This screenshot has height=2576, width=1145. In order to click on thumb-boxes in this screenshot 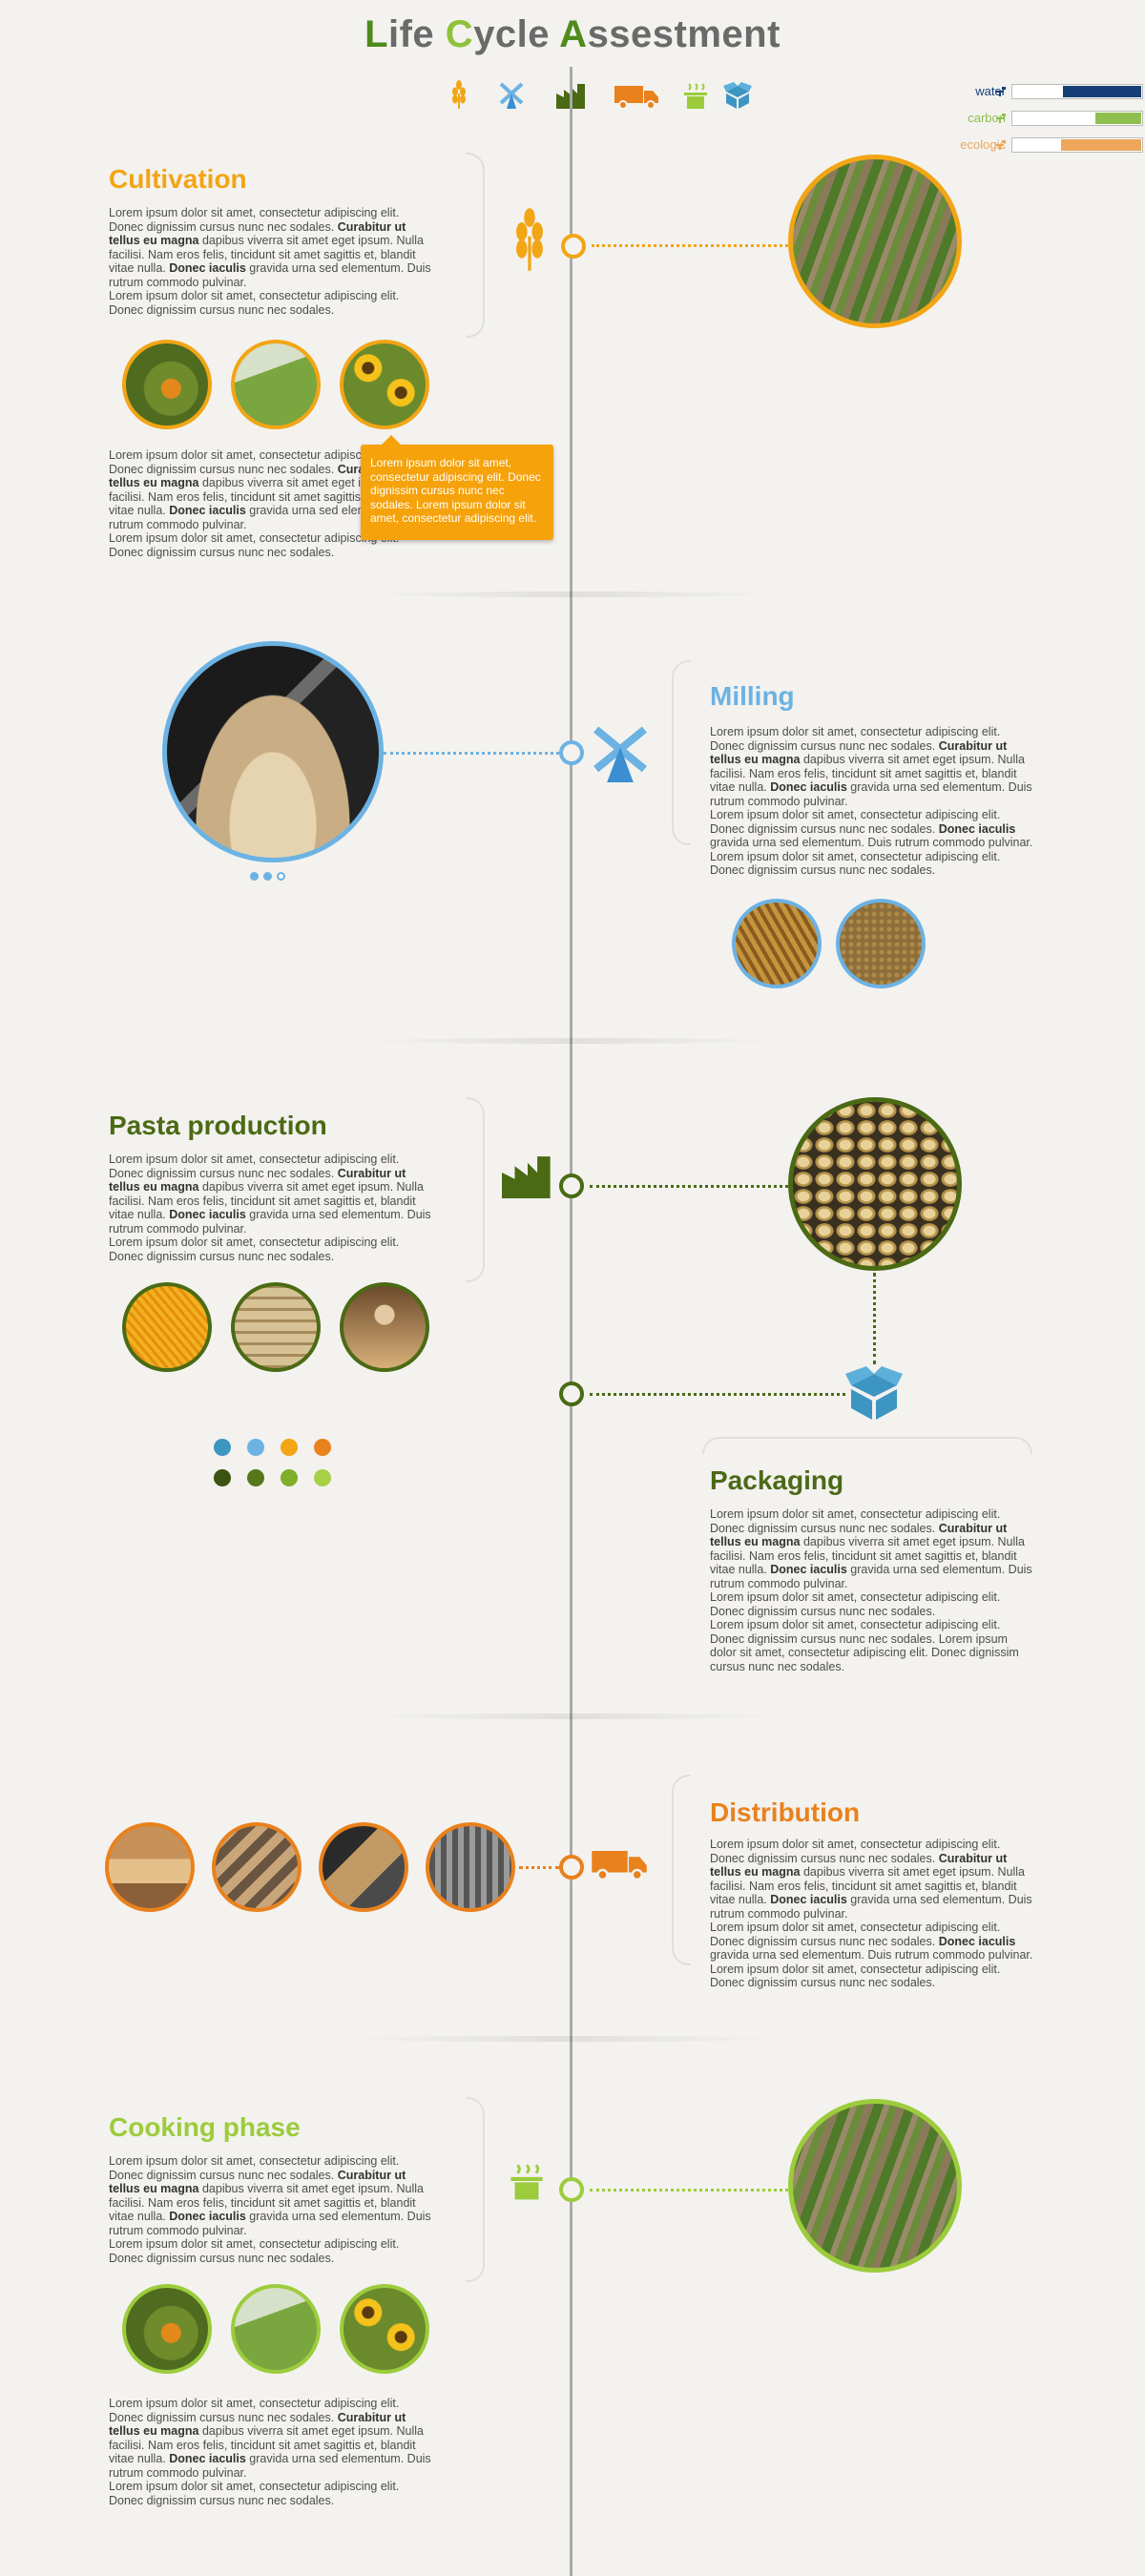, I will do `click(364, 1867)`.